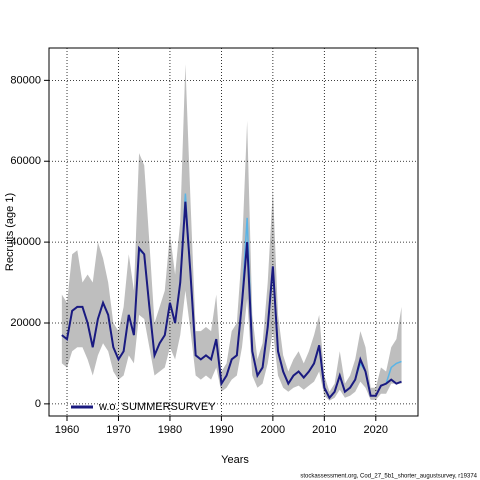  Describe the element at coordinates (25, 323) in the screenshot. I see `y-tick-label: 20000` at that location.